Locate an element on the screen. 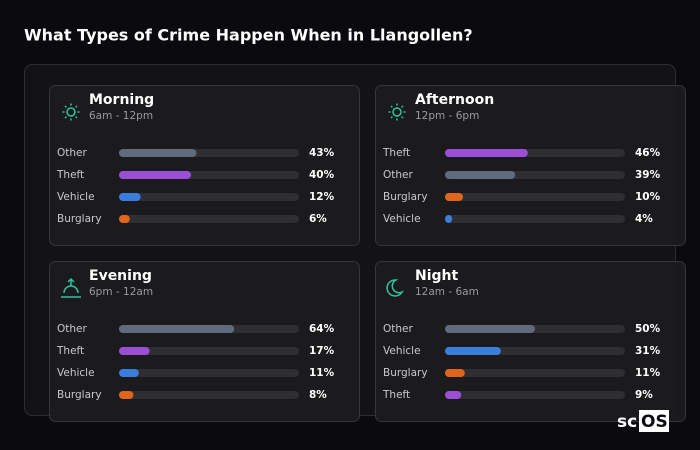 The height and width of the screenshot is (450, 700). panel-title: Morning is located at coordinates (121, 100).